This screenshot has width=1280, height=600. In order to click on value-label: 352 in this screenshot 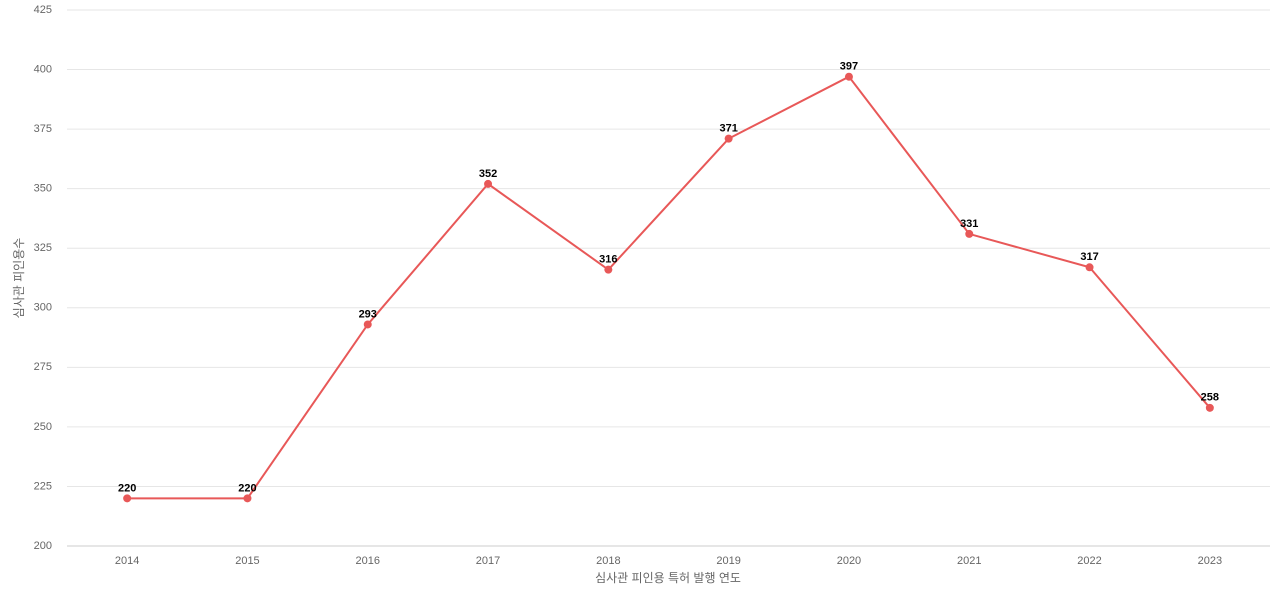, I will do `click(488, 174)`.